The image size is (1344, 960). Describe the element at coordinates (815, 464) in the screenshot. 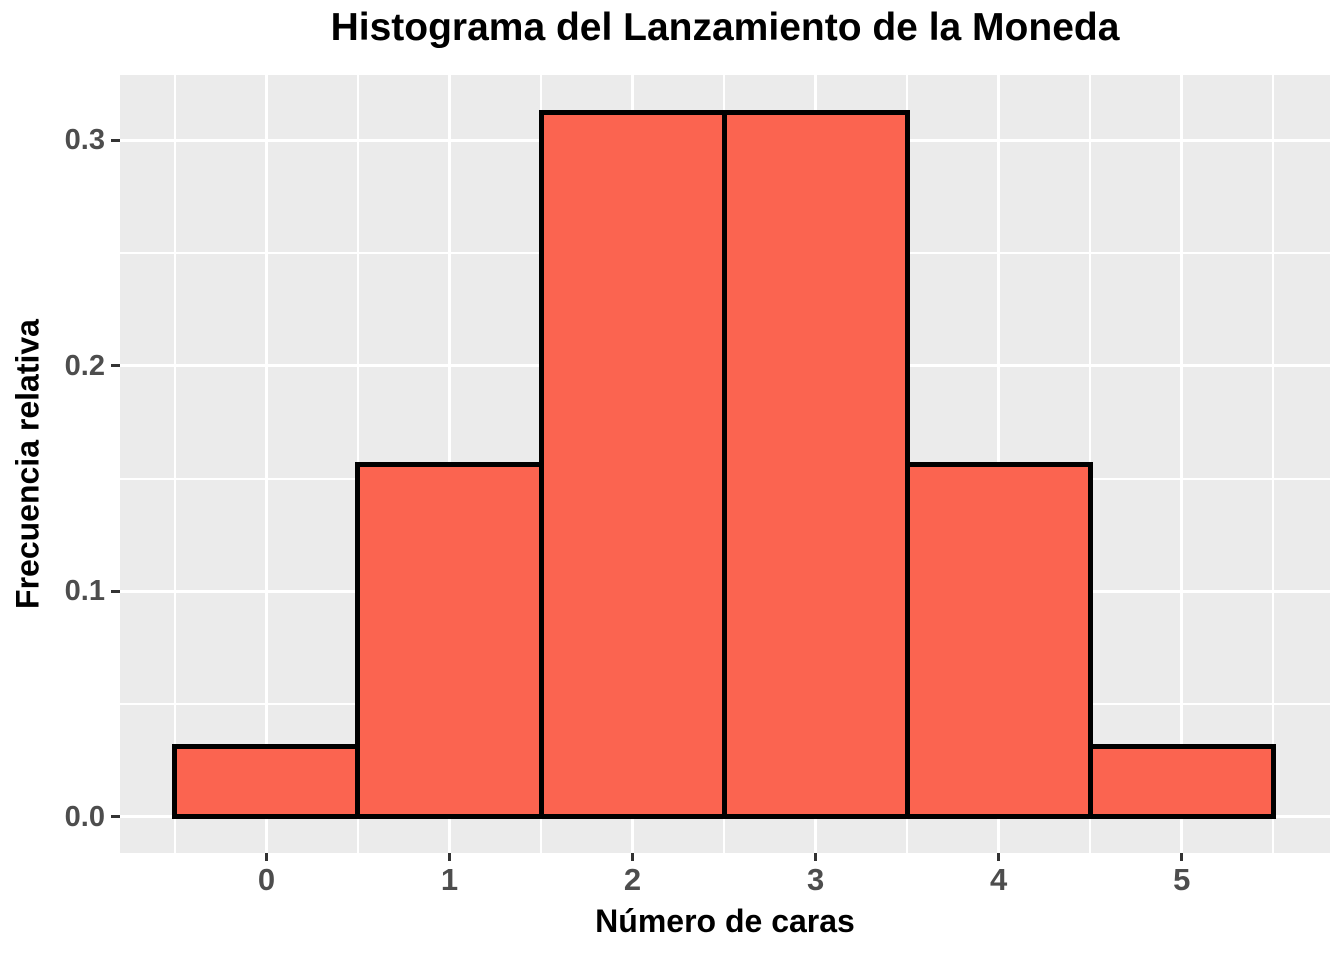

I see `histogram-bar-x3` at that location.